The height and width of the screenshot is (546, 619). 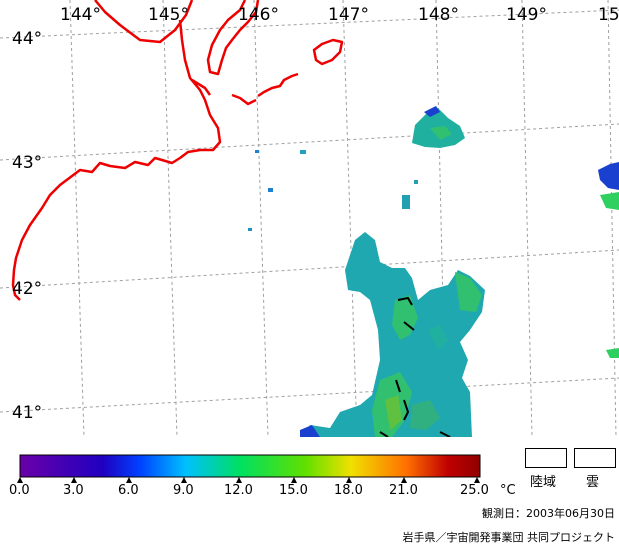 I want to click on tick-label-0: 0.0, so click(x=19, y=490).